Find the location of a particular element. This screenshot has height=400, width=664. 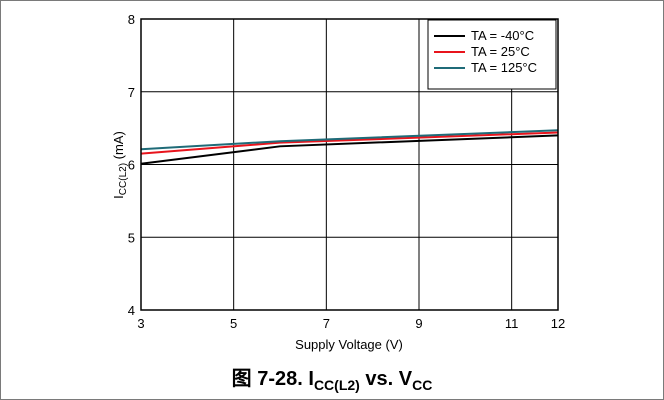

figure-caption: 图 7-28. ICC(L2) vs. VCC is located at coordinates (332, 380).